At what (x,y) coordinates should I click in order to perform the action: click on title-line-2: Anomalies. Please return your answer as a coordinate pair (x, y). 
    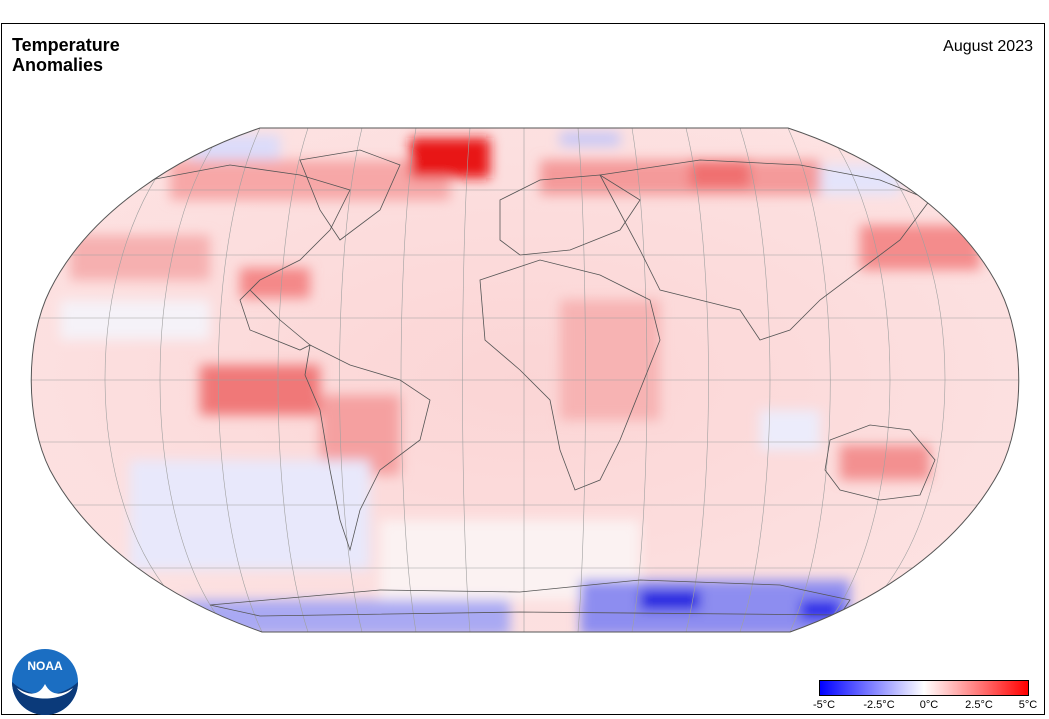
    Looking at the image, I should click on (58, 65).